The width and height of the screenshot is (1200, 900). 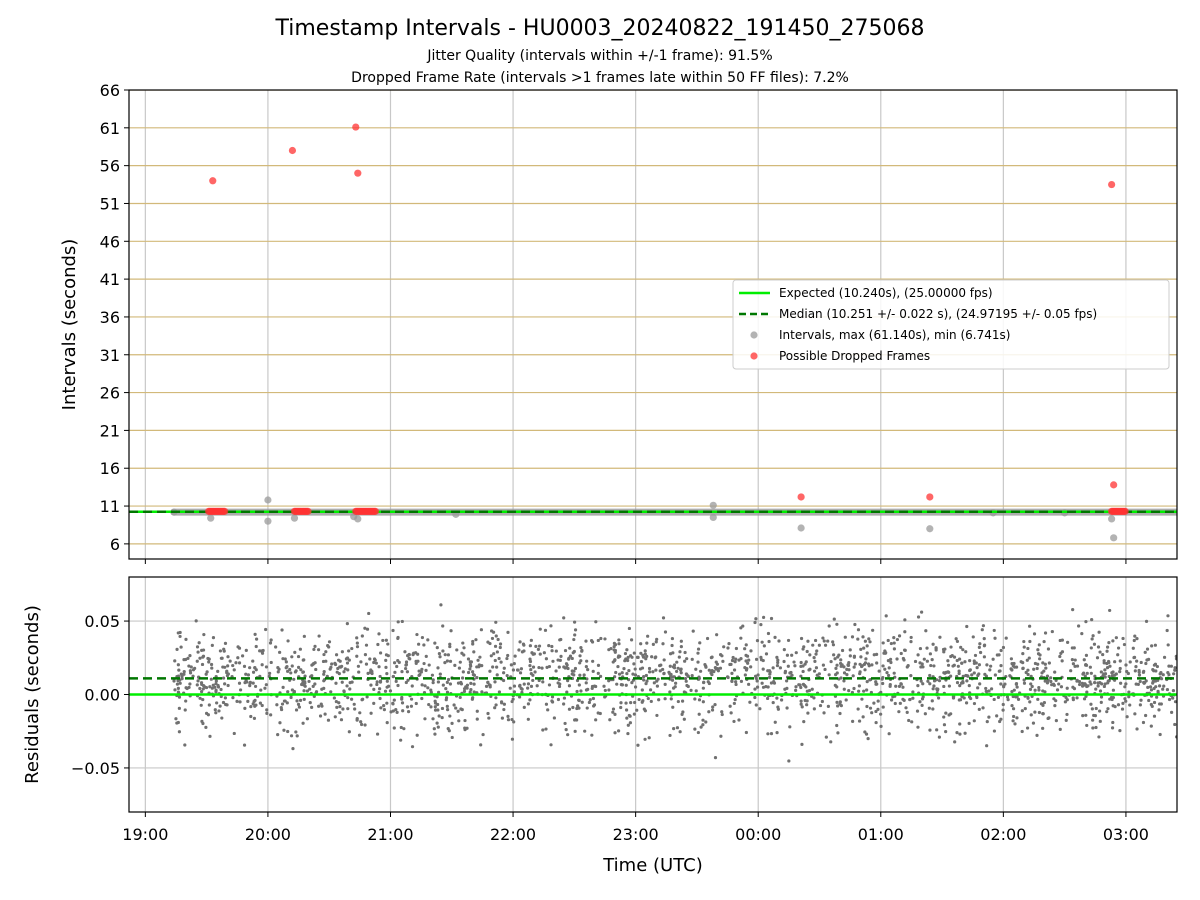 I want to click on y-tick-label: 36, so click(x=110, y=317).